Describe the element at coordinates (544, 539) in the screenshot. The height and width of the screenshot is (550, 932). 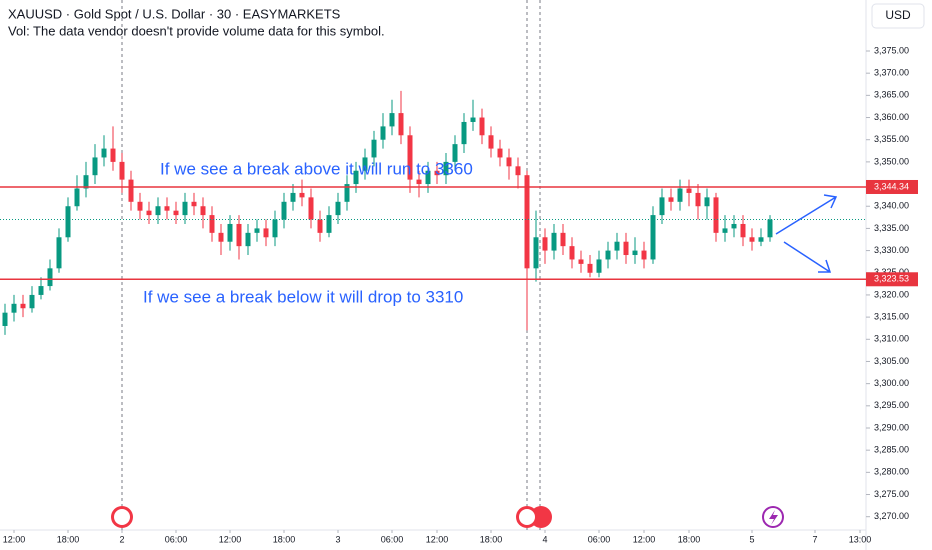
I see `x-tick-label: 4` at that location.